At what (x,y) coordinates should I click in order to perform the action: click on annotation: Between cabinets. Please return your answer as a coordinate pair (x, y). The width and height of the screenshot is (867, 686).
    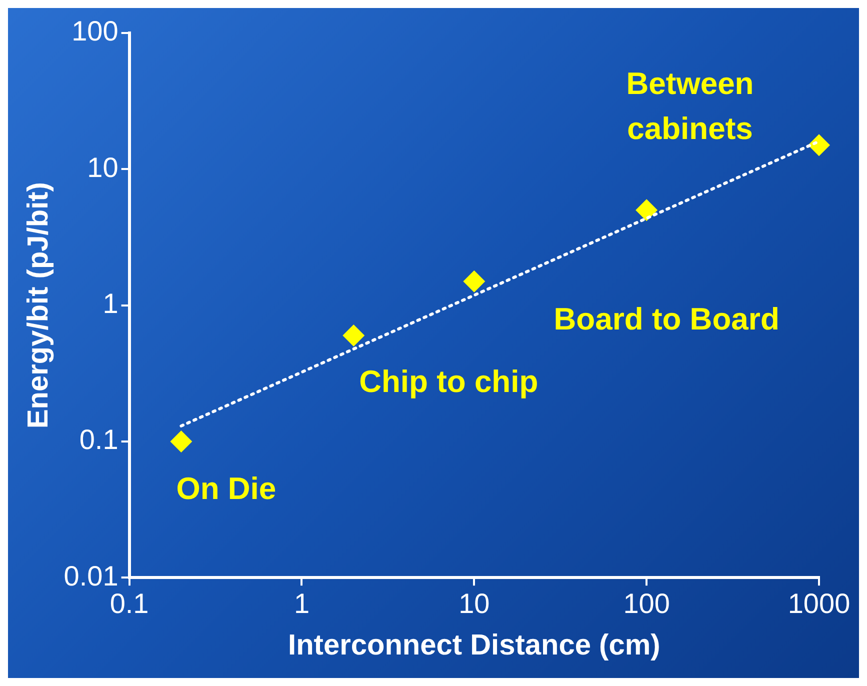
    Looking at the image, I should click on (690, 106).